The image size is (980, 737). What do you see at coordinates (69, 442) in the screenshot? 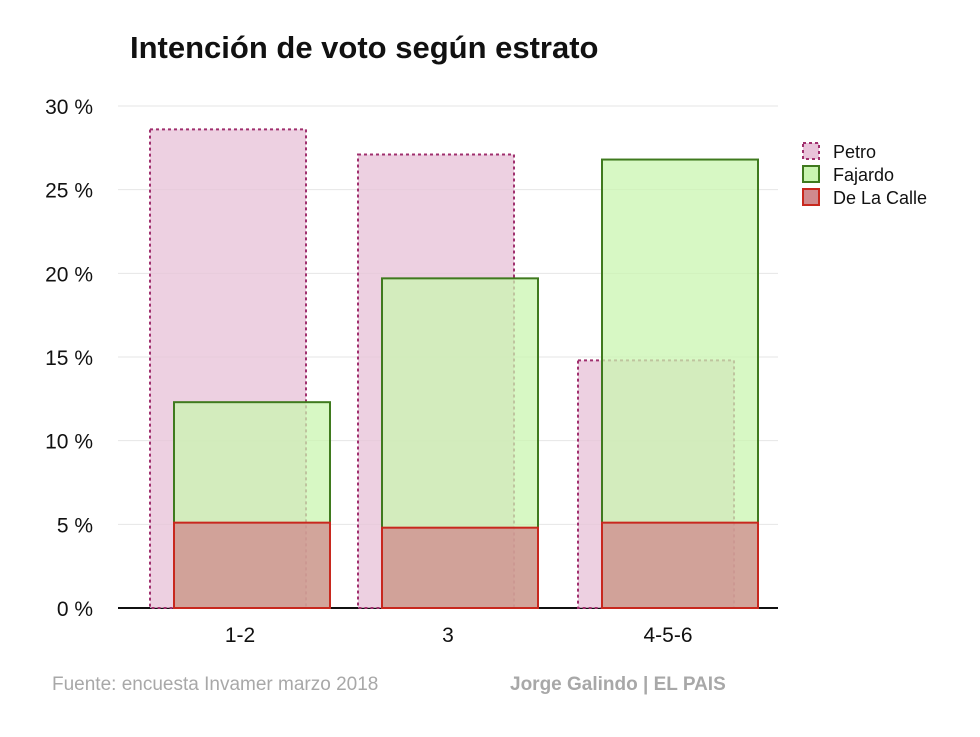
I see `y-tick-label: 10 %` at bounding box center [69, 442].